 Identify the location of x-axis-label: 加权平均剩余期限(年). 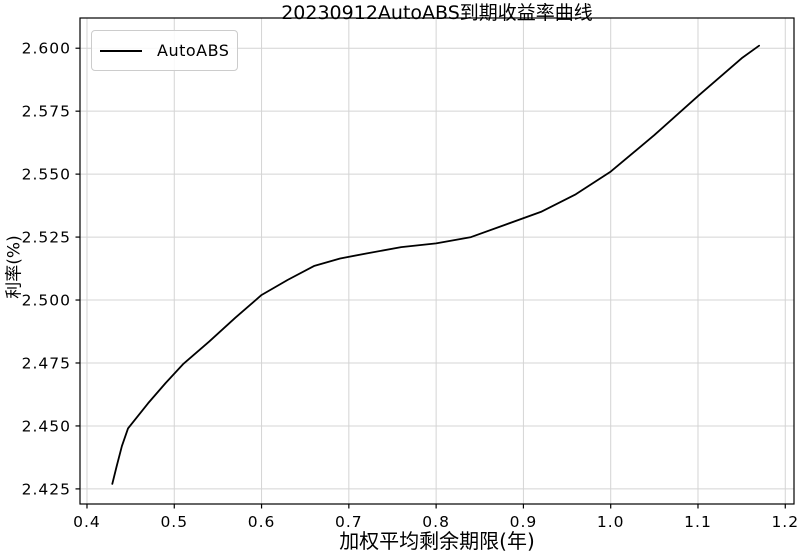
(437, 541).